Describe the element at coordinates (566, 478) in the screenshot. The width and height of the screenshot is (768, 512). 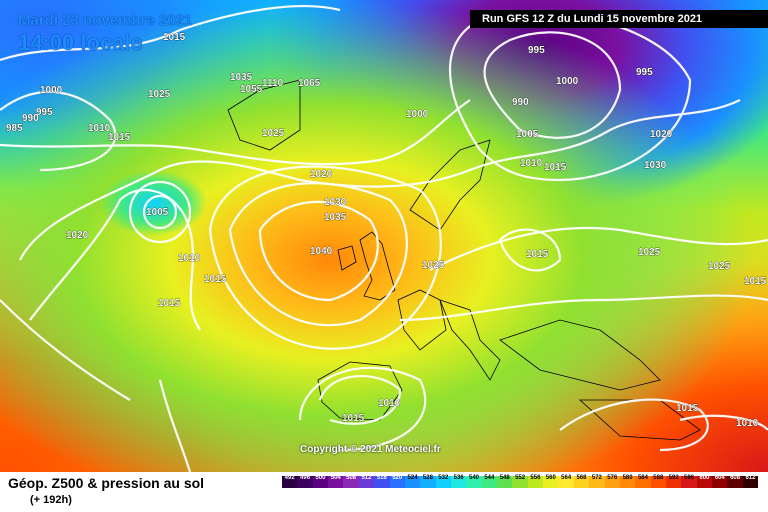
I see `scale-value: 564` at that location.